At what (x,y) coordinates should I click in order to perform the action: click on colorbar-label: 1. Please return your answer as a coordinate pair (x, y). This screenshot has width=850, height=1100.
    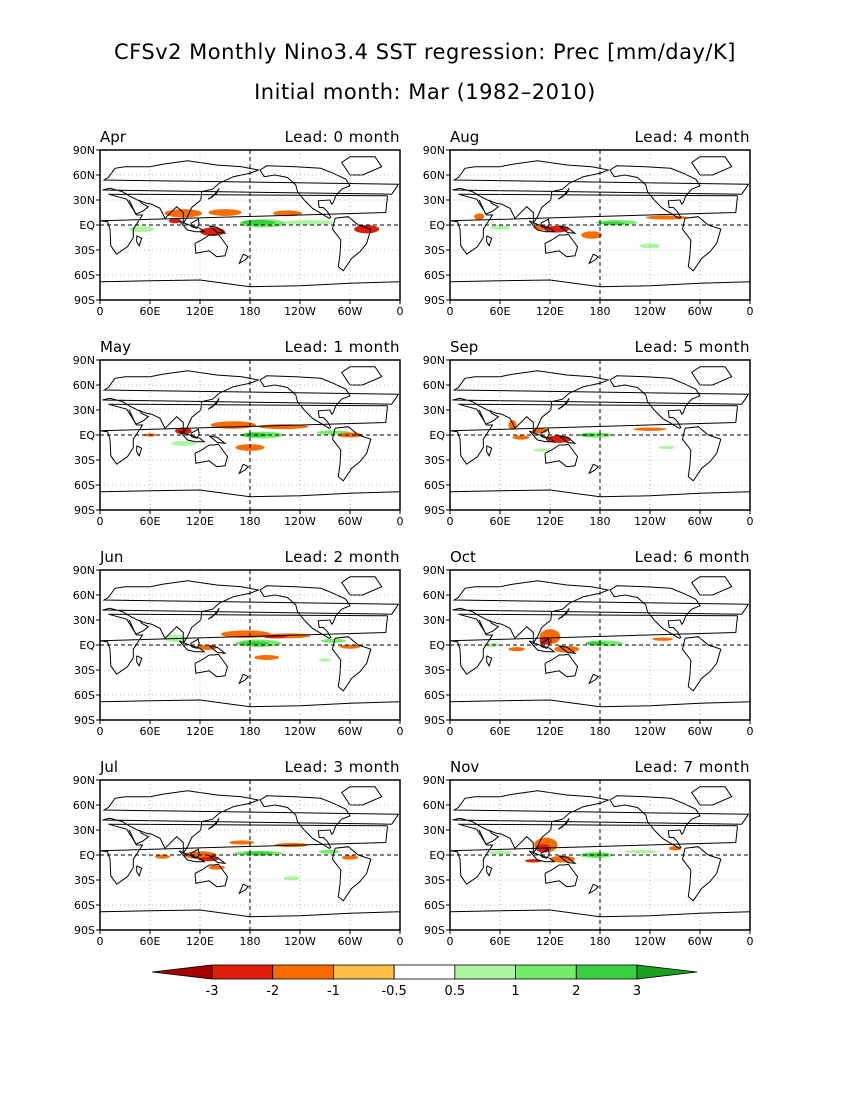
    Looking at the image, I should click on (515, 991).